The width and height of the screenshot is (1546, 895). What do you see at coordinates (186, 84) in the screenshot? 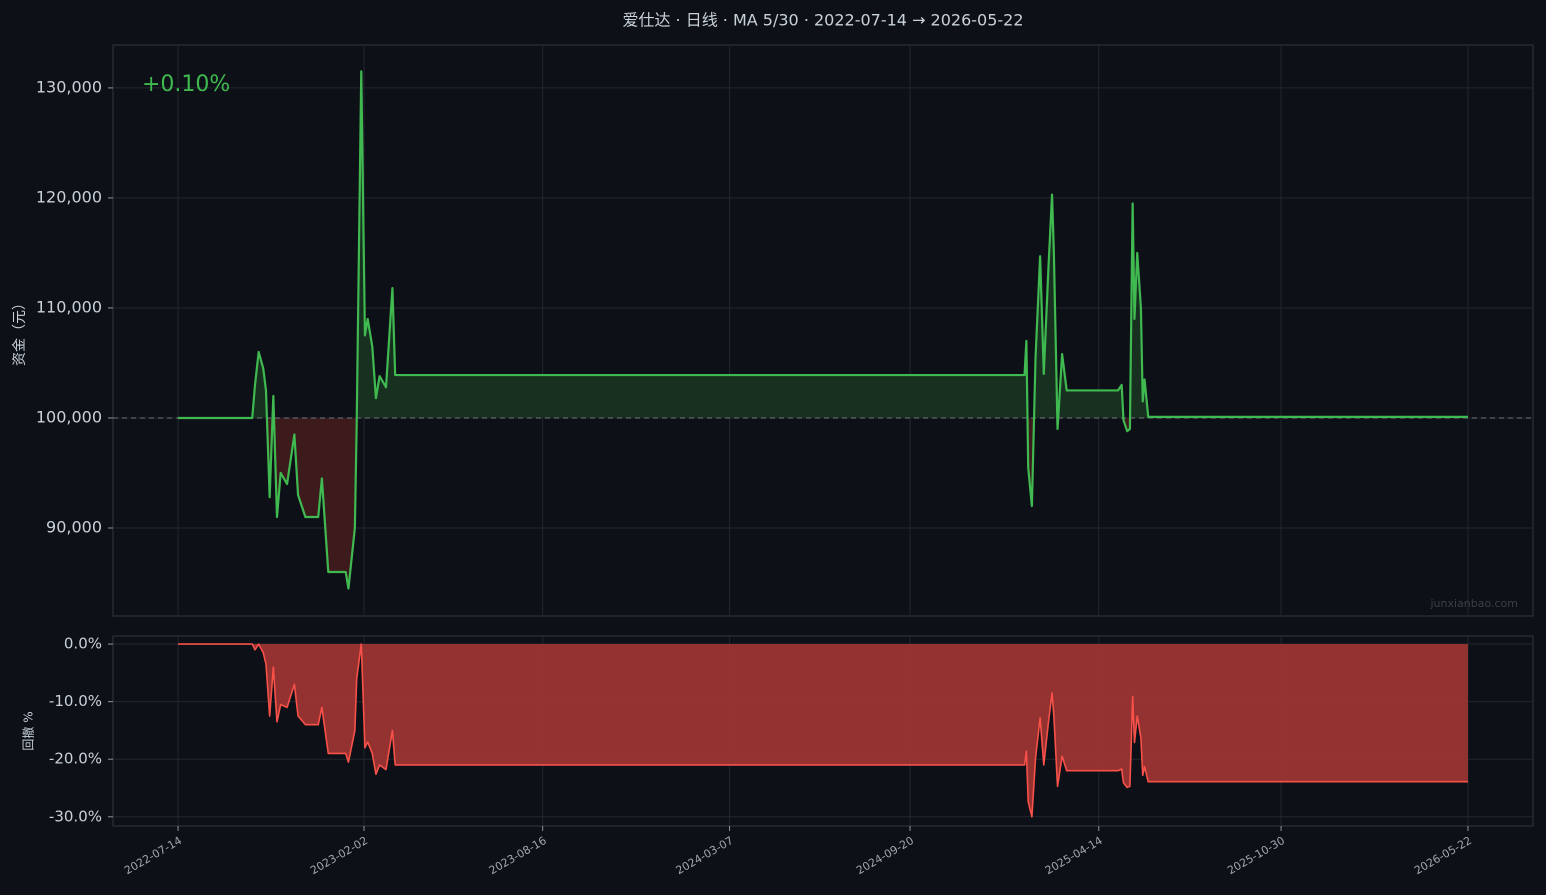
I see `annotation: +0.10%` at bounding box center [186, 84].